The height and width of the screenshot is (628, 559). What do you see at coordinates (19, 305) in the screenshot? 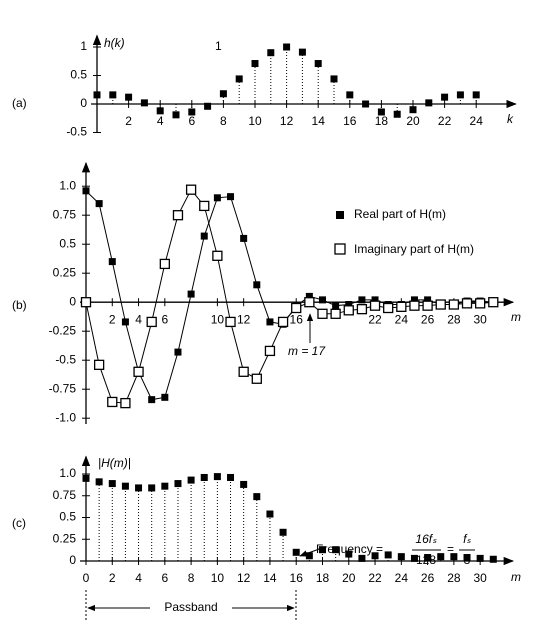
I see `panel-label: (b)` at bounding box center [19, 305].